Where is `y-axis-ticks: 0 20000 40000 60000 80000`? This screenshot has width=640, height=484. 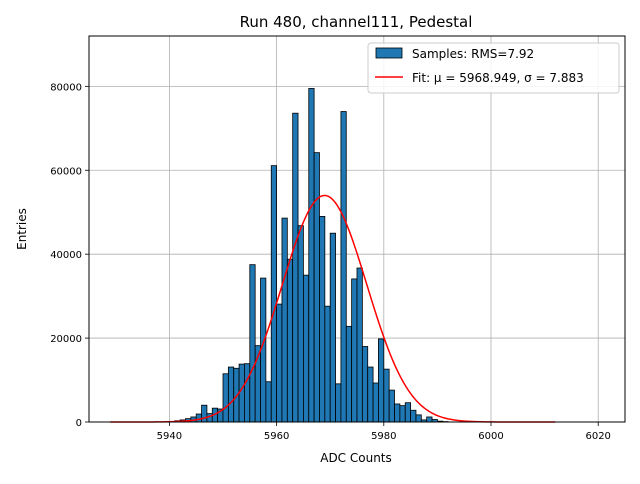 y-axis-ticks: 0 20000 40000 60000 80000 is located at coordinates (69, 255).